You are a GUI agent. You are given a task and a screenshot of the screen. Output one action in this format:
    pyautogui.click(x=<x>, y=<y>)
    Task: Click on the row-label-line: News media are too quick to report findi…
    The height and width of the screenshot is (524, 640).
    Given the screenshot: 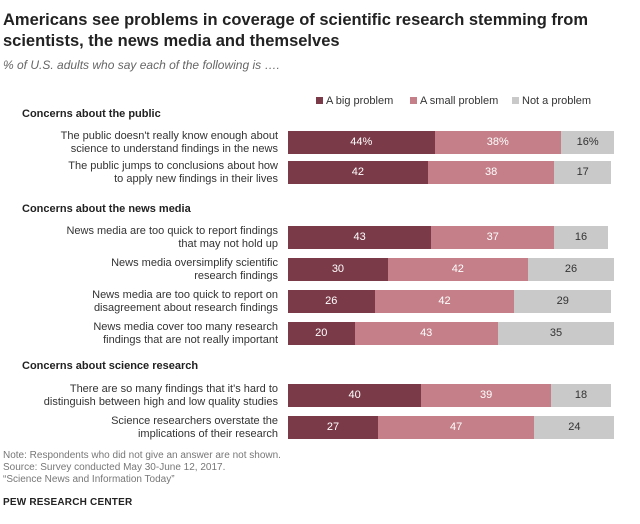 What is the action you would take?
    pyautogui.click(x=172, y=231)
    